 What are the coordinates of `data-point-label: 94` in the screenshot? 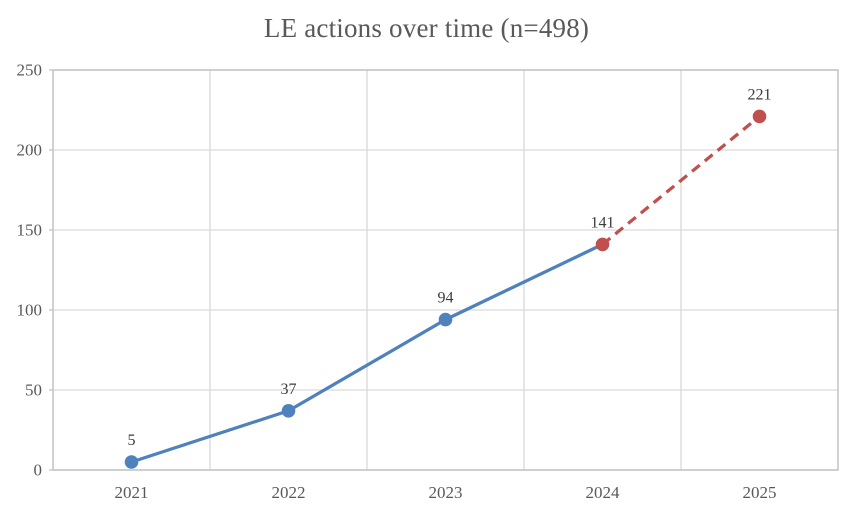 It's located at (446, 298).